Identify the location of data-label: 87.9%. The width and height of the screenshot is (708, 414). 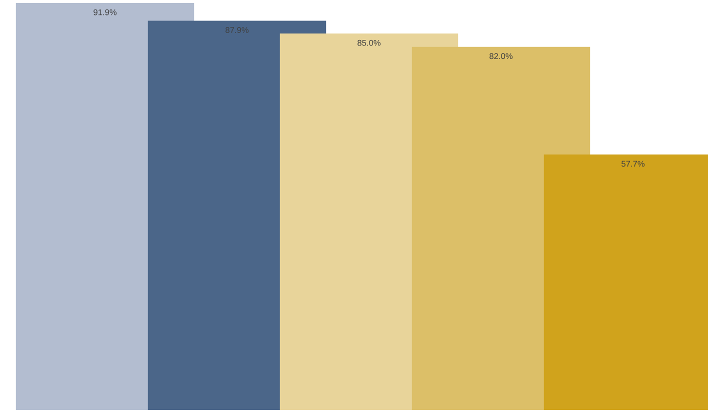
(237, 30).